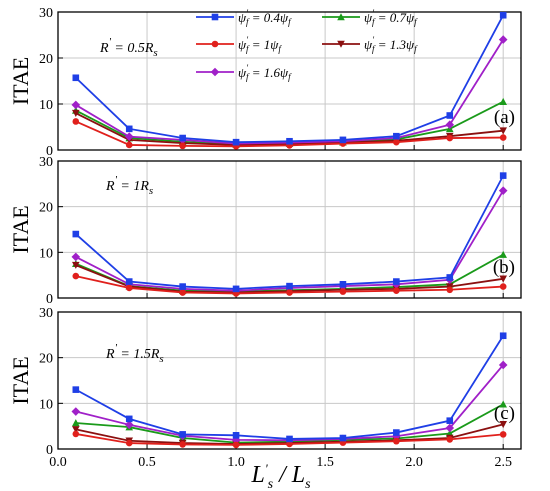 The height and width of the screenshot is (491, 550). Describe the element at coordinates (147, 462) in the screenshot. I see `x-tick-label: 0.5` at that location.